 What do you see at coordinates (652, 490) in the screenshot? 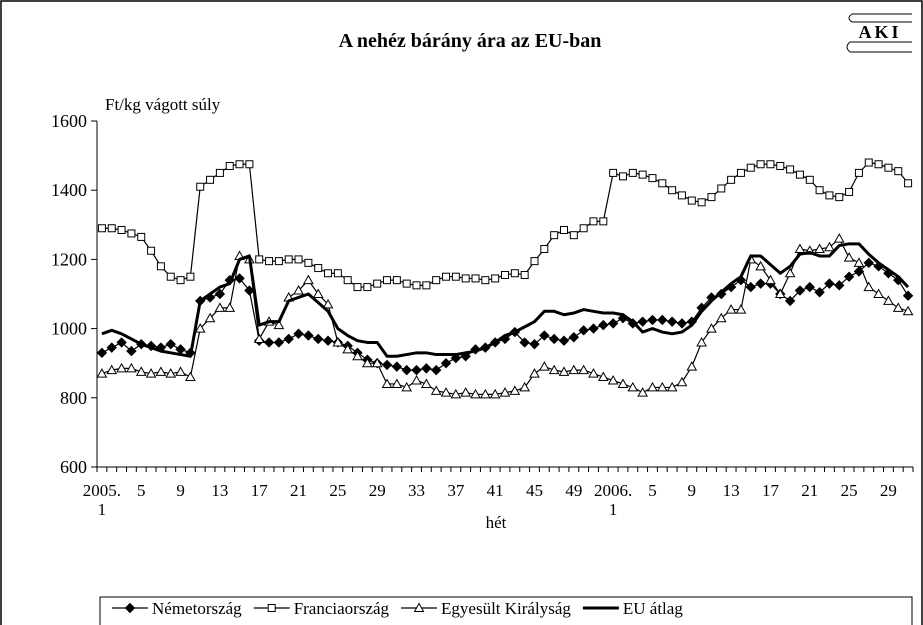
I see `x-tick-label-box: 5` at bounding box center [652, 490].